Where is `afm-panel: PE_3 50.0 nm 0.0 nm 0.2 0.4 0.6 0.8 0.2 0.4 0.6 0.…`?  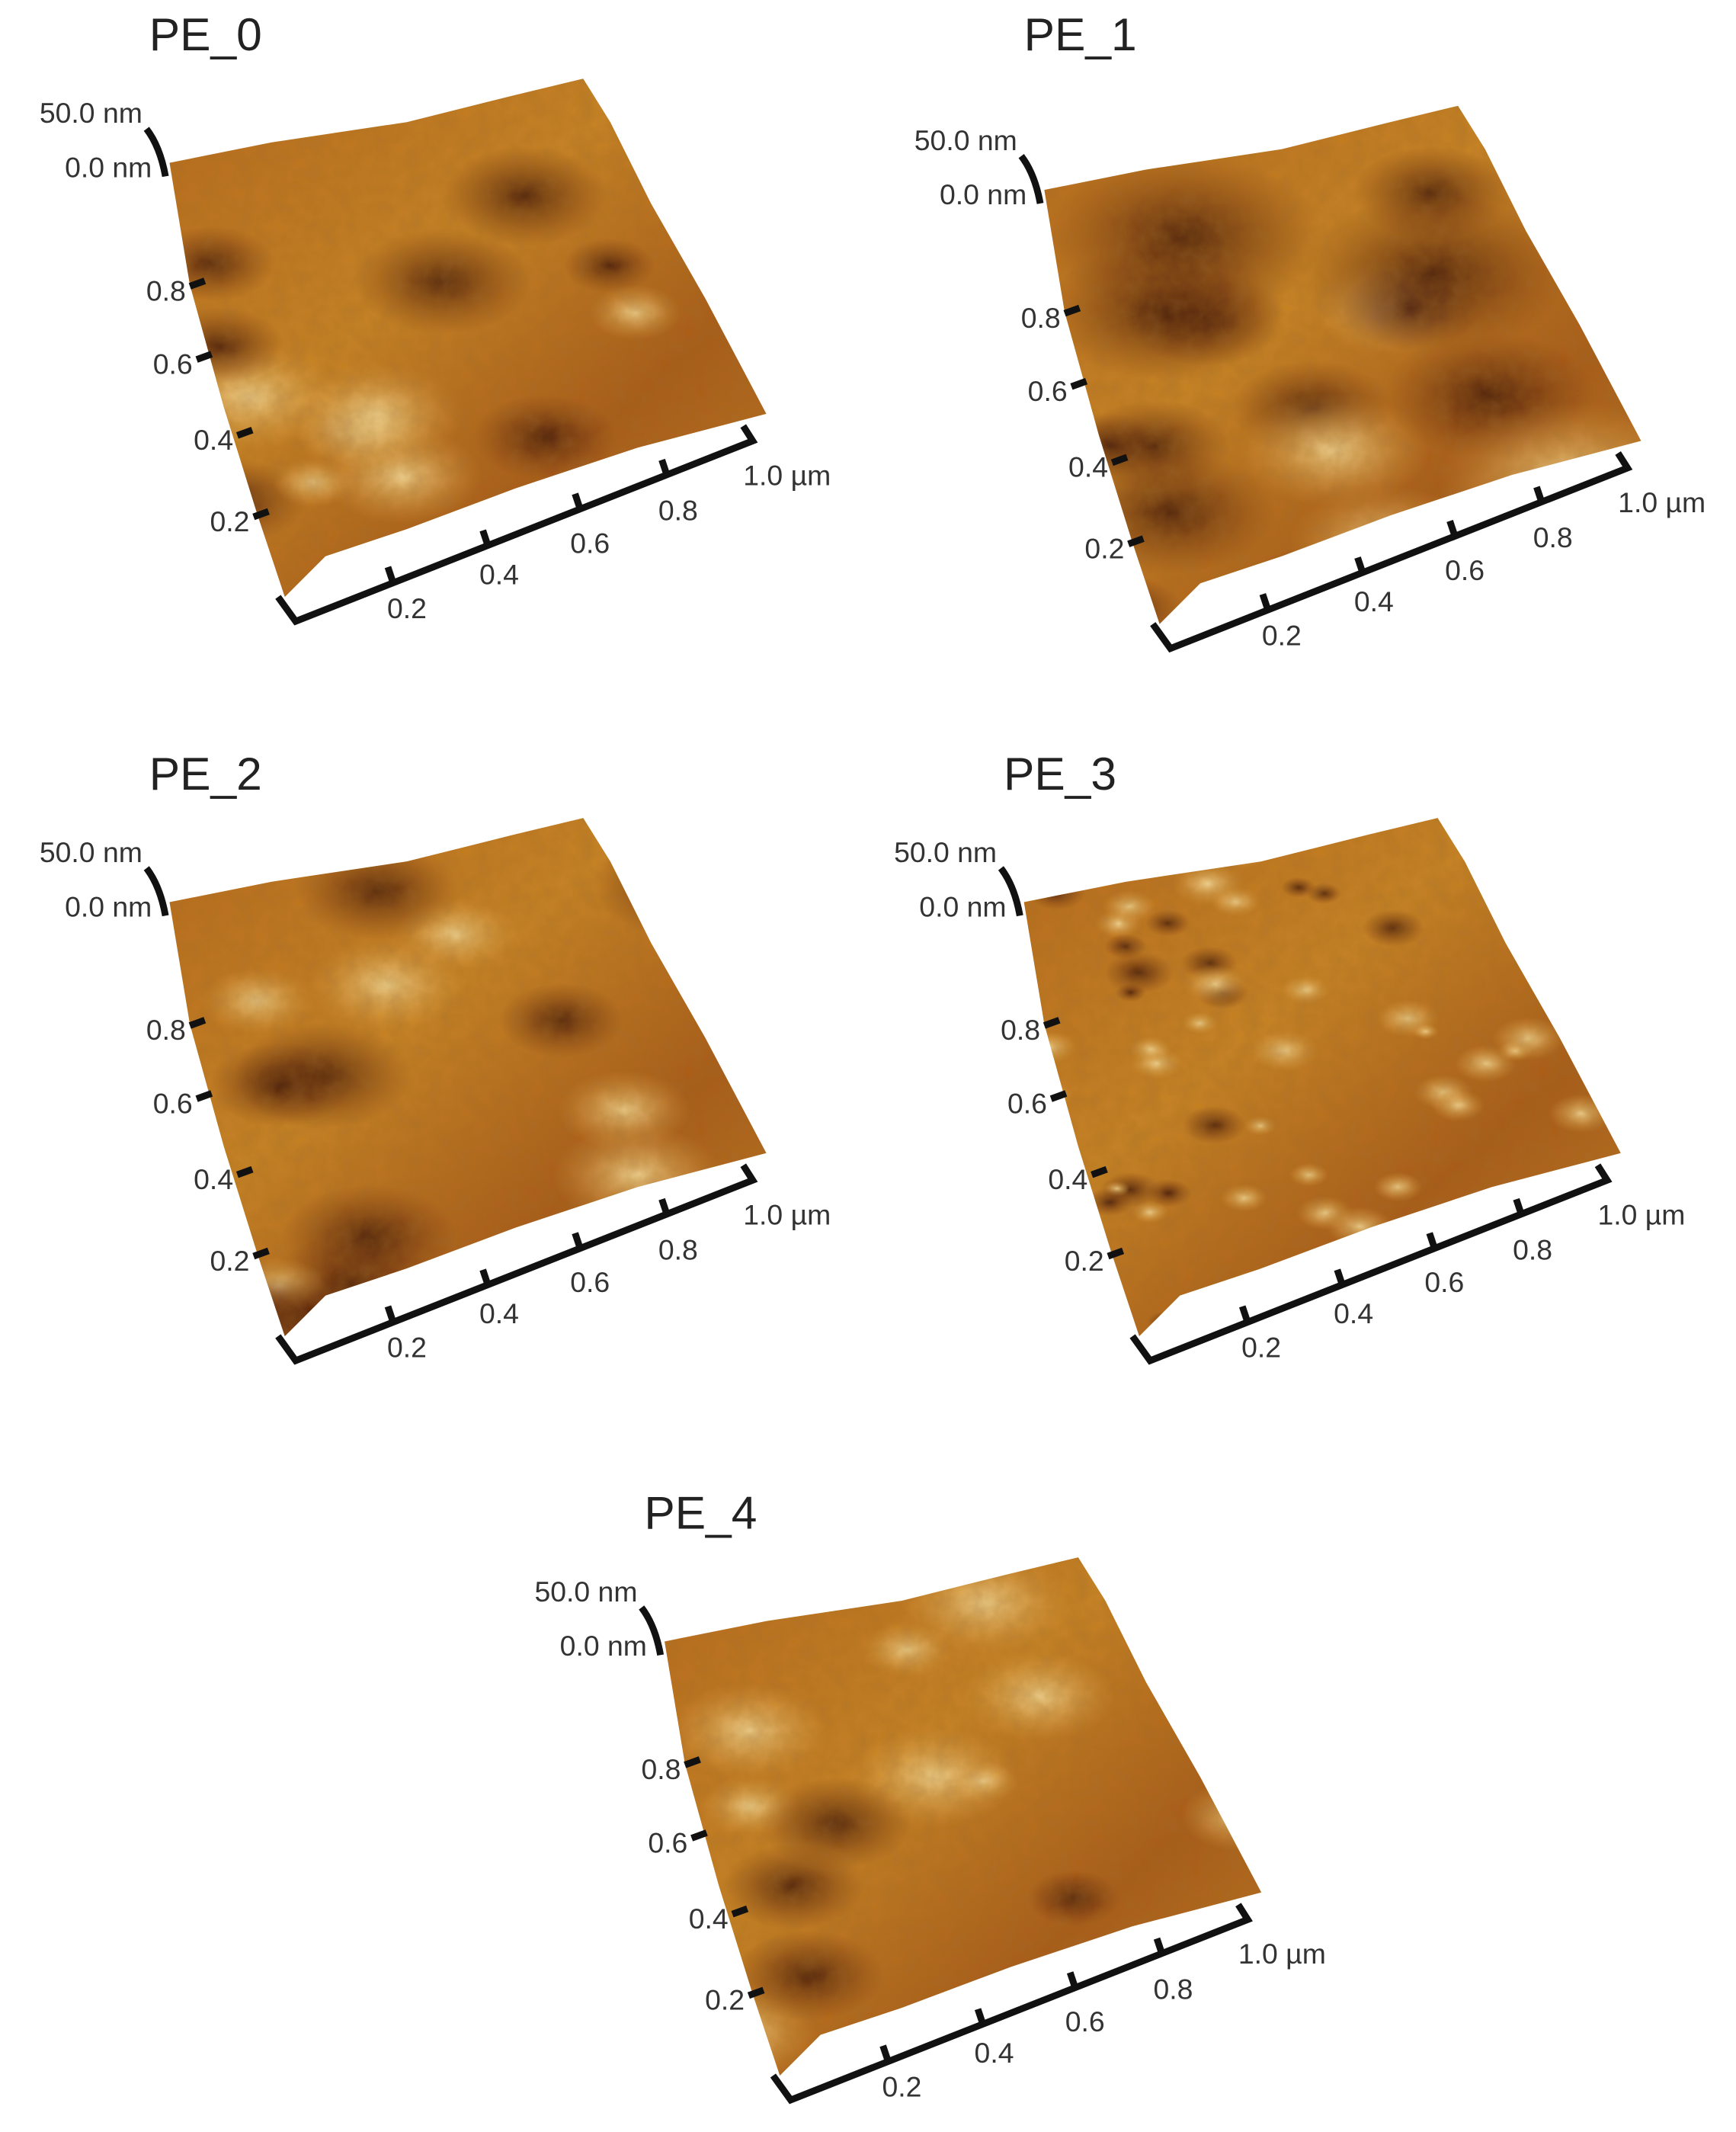 afm-panel: PE_3 50.0 nm 0.0 nm 0.2 0.4 0.6 0.8 0.2 0.4 0.6 0.… is located at coordinates (1289, 1056).